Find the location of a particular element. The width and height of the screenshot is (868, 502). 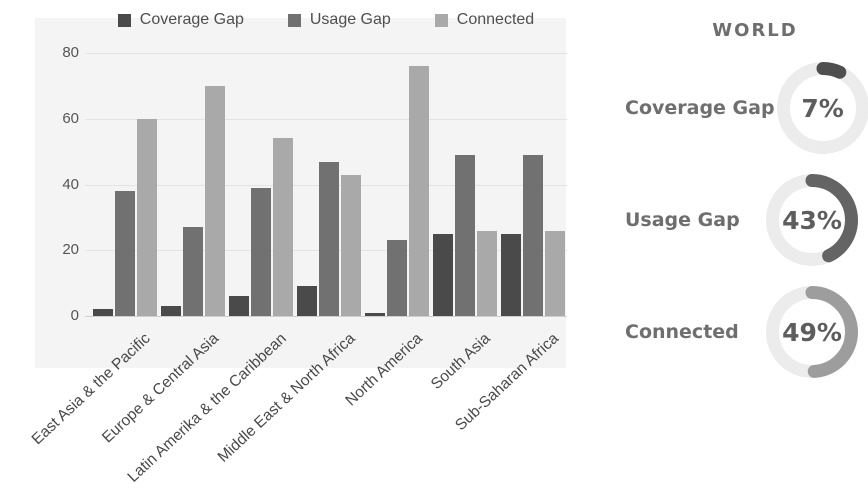

world-panel-title: WORLD is located at coordinates (755, 30).